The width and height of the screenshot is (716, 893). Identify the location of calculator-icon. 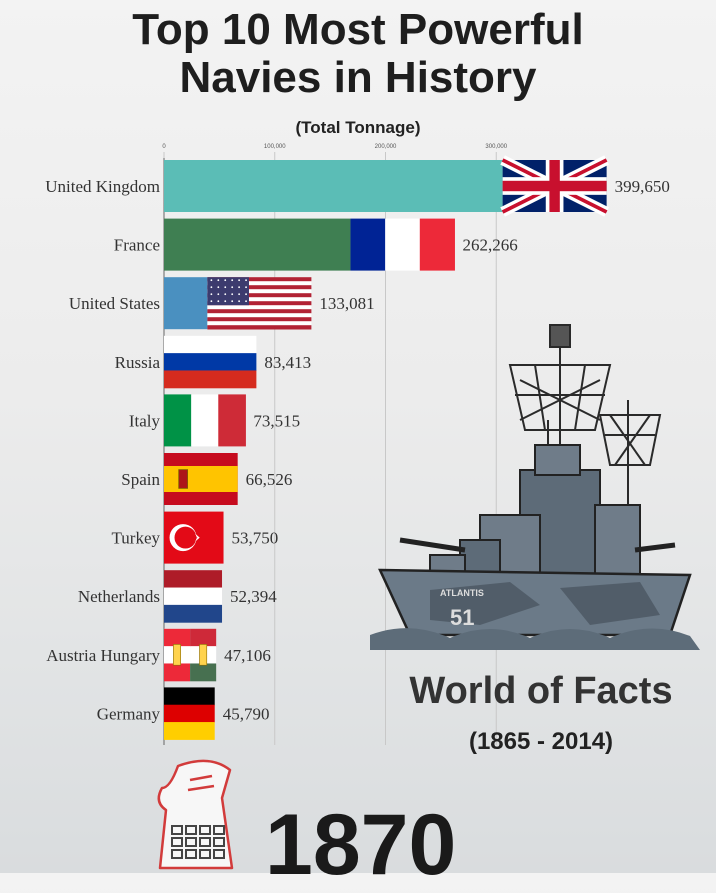
(195, 818).